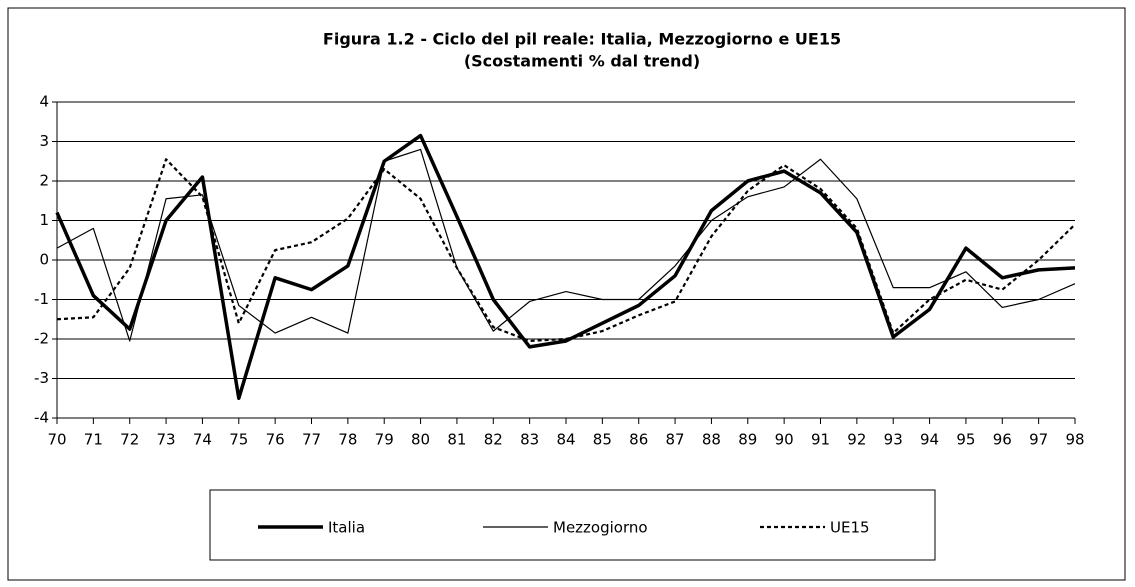 This screenshot has width=1135, height=587. Describe the element at coordinates (850, 528) in the screenshot. I see `legend-label: UE15` at that location.